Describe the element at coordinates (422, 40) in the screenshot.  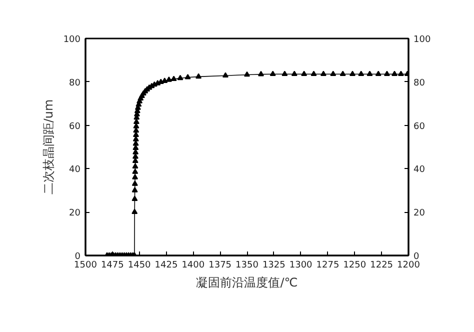
I see `y2-tick-label: 100` at that location.